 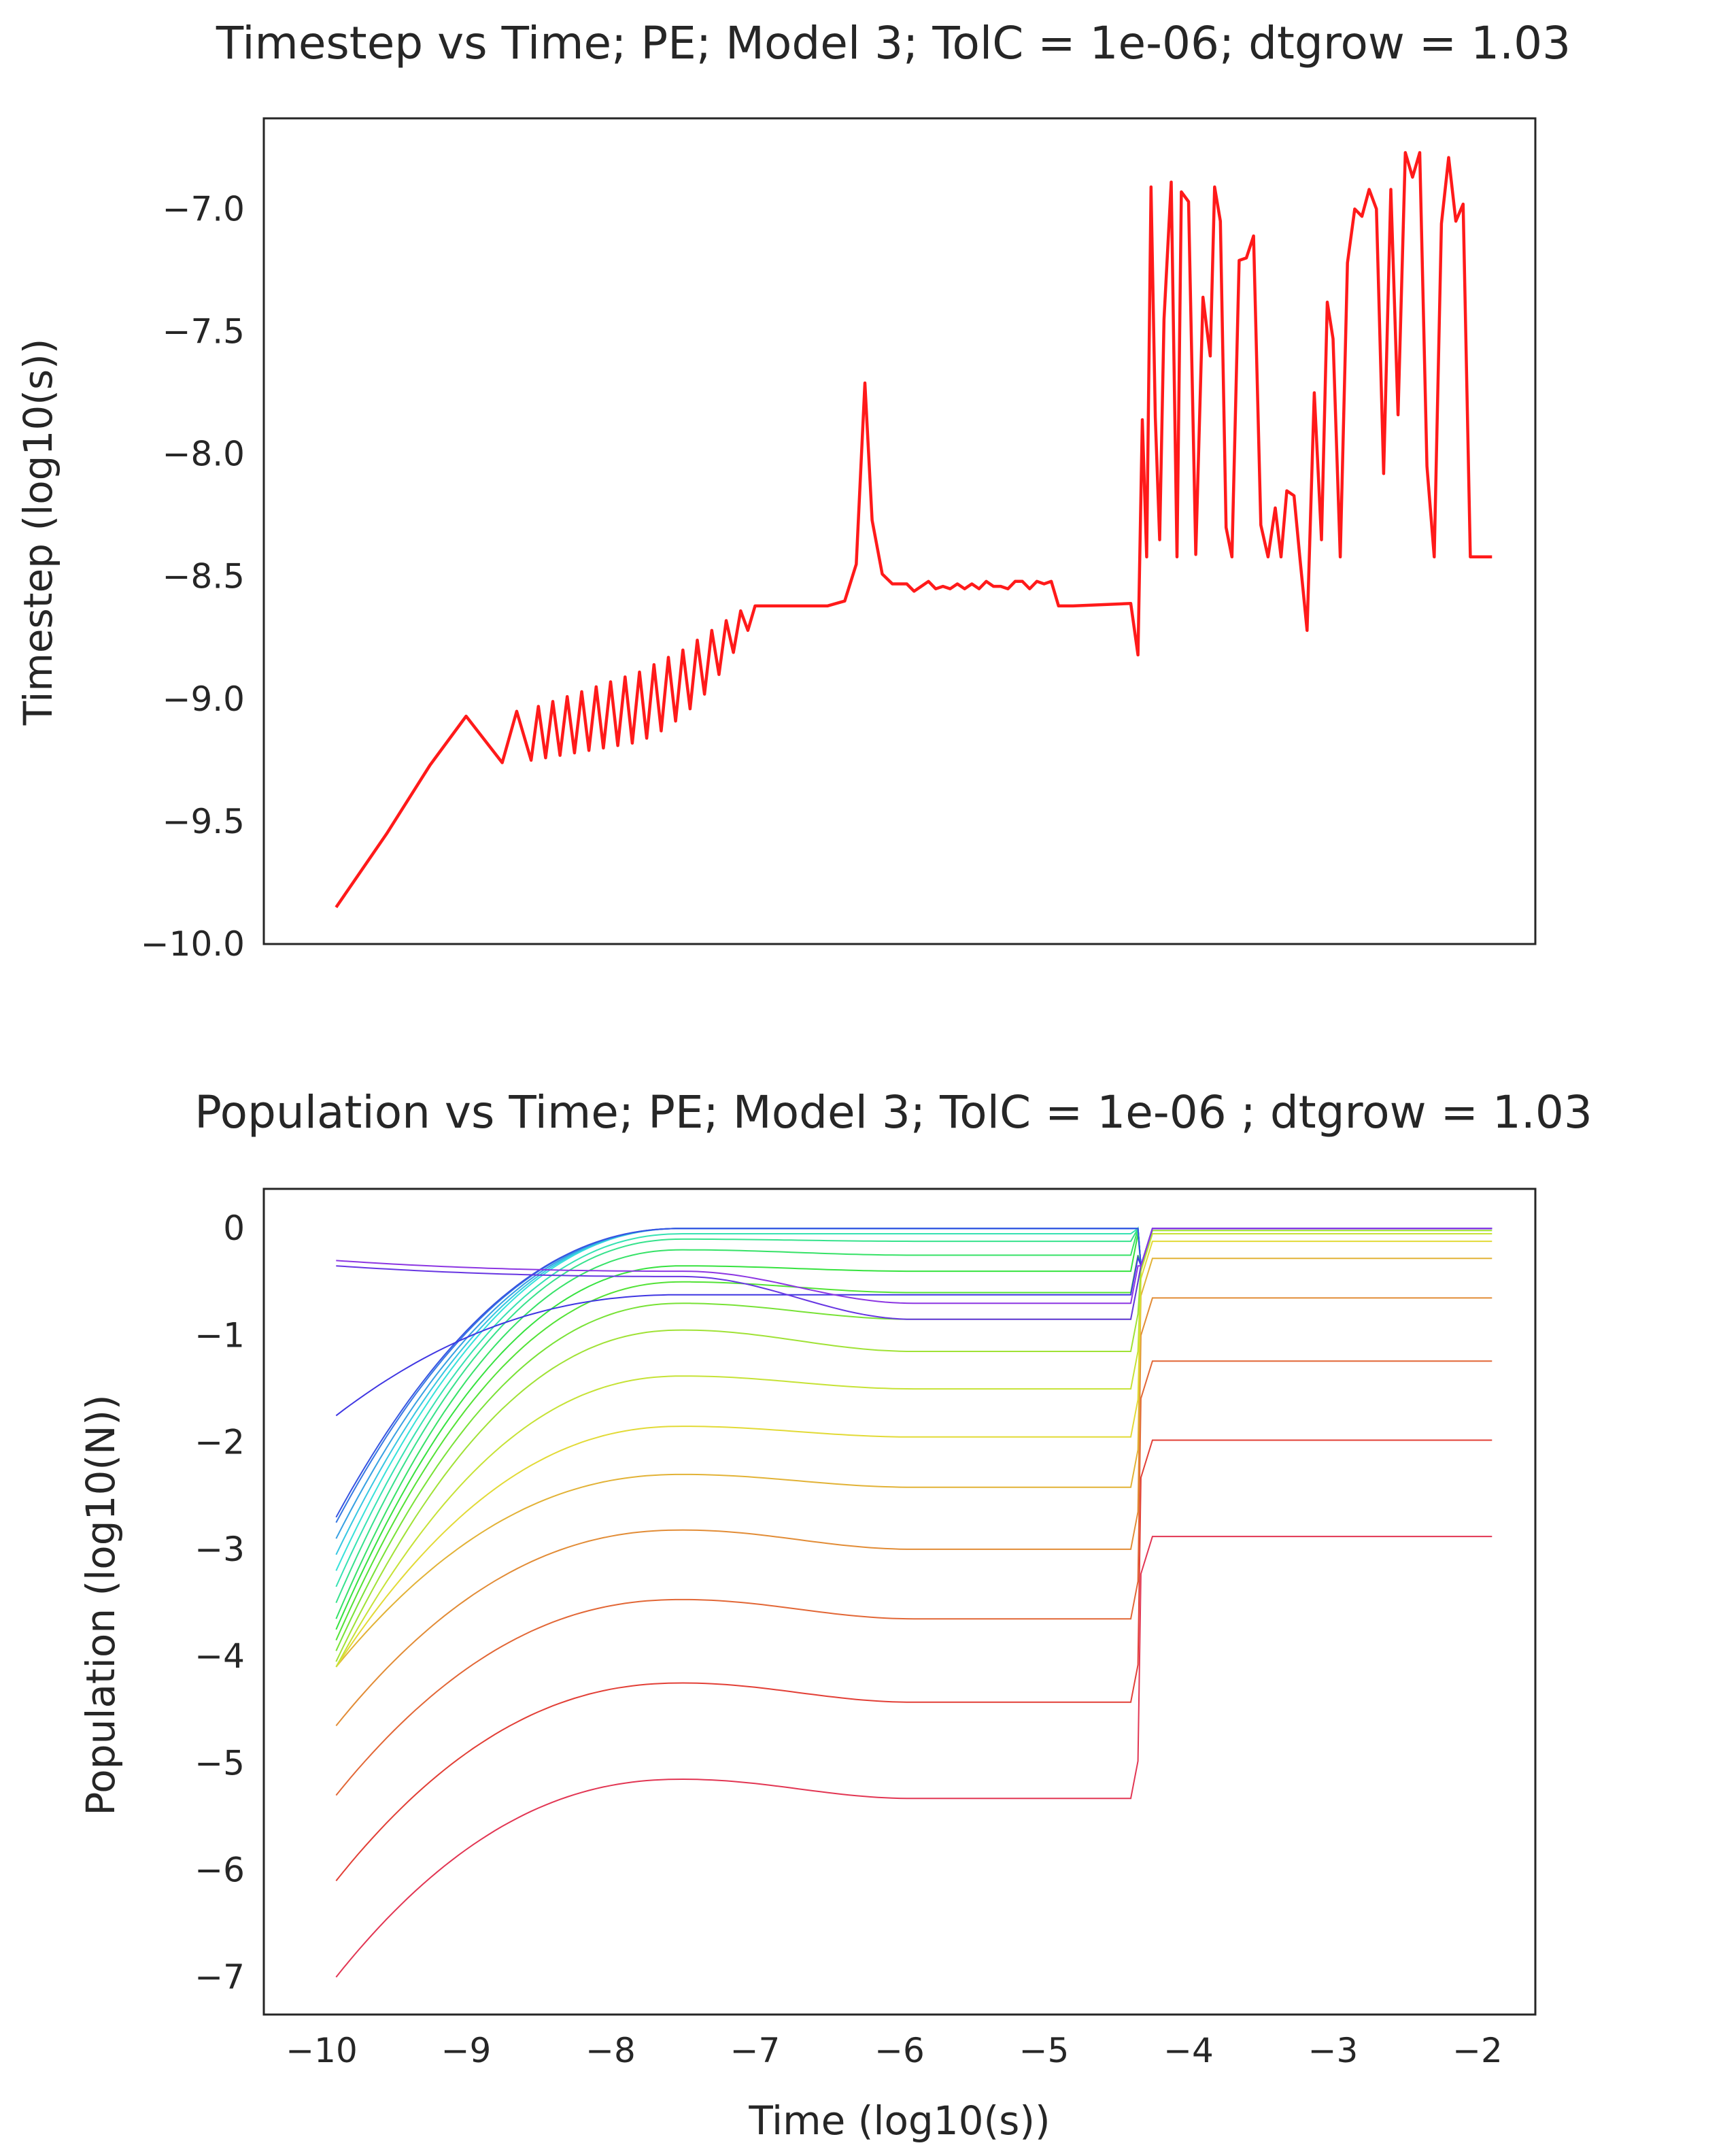 What do you see at coordinates (234, 1228) in the screenshot?
I see `population-ytick-label: 0` at bounding box center [234, 1228].